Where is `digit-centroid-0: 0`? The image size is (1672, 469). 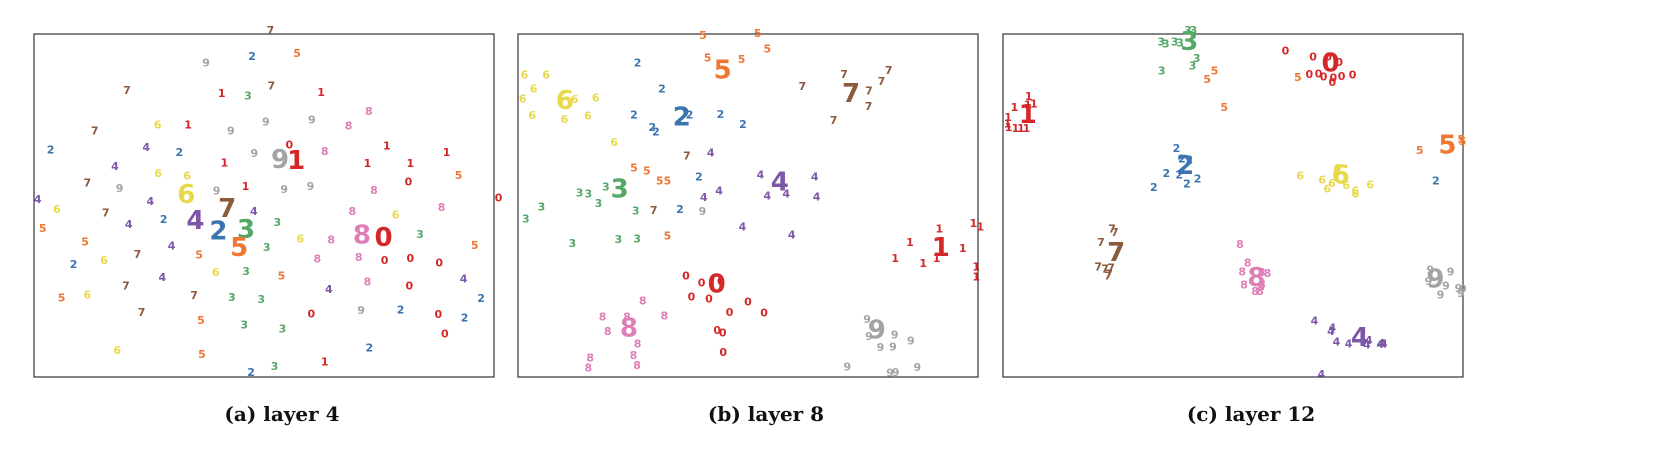
digit-centroid-0: 0 is located at coordinates (1330, 63).